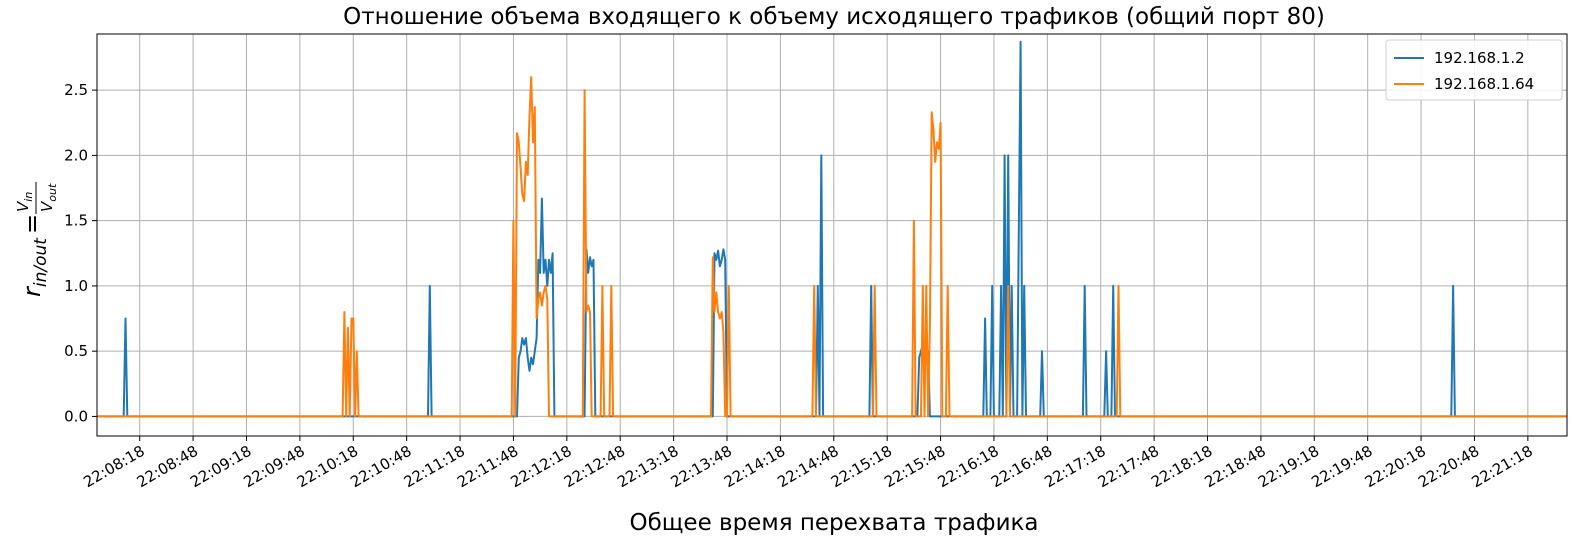 This screenshot has height=542, width=1572. What do you see at coordinates (1484, 84) in the screenshot?
I see `legend-label-2: 192.168.1.64` at bounding box center [1484, 84].